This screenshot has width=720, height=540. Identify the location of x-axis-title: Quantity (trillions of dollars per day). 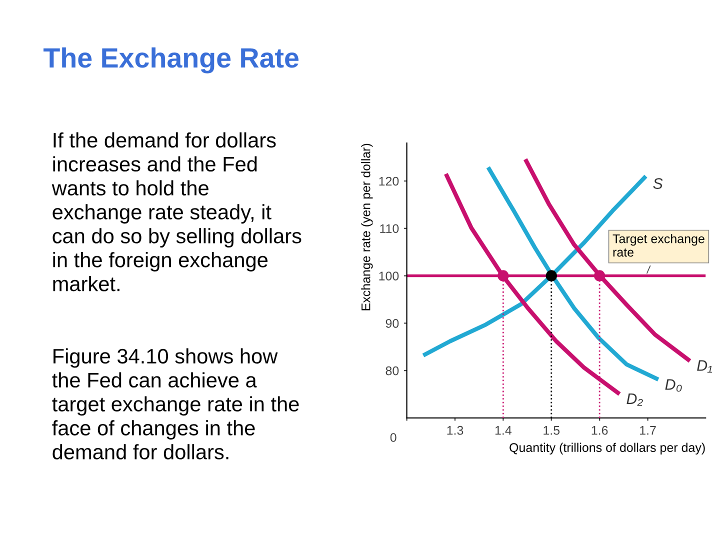
(607, 448).